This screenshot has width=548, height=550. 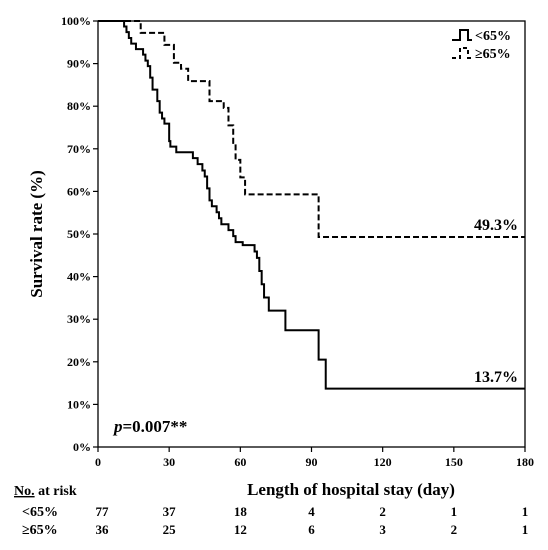 I want to click on y-tick-label: 0%, so click(x=82, y=447).